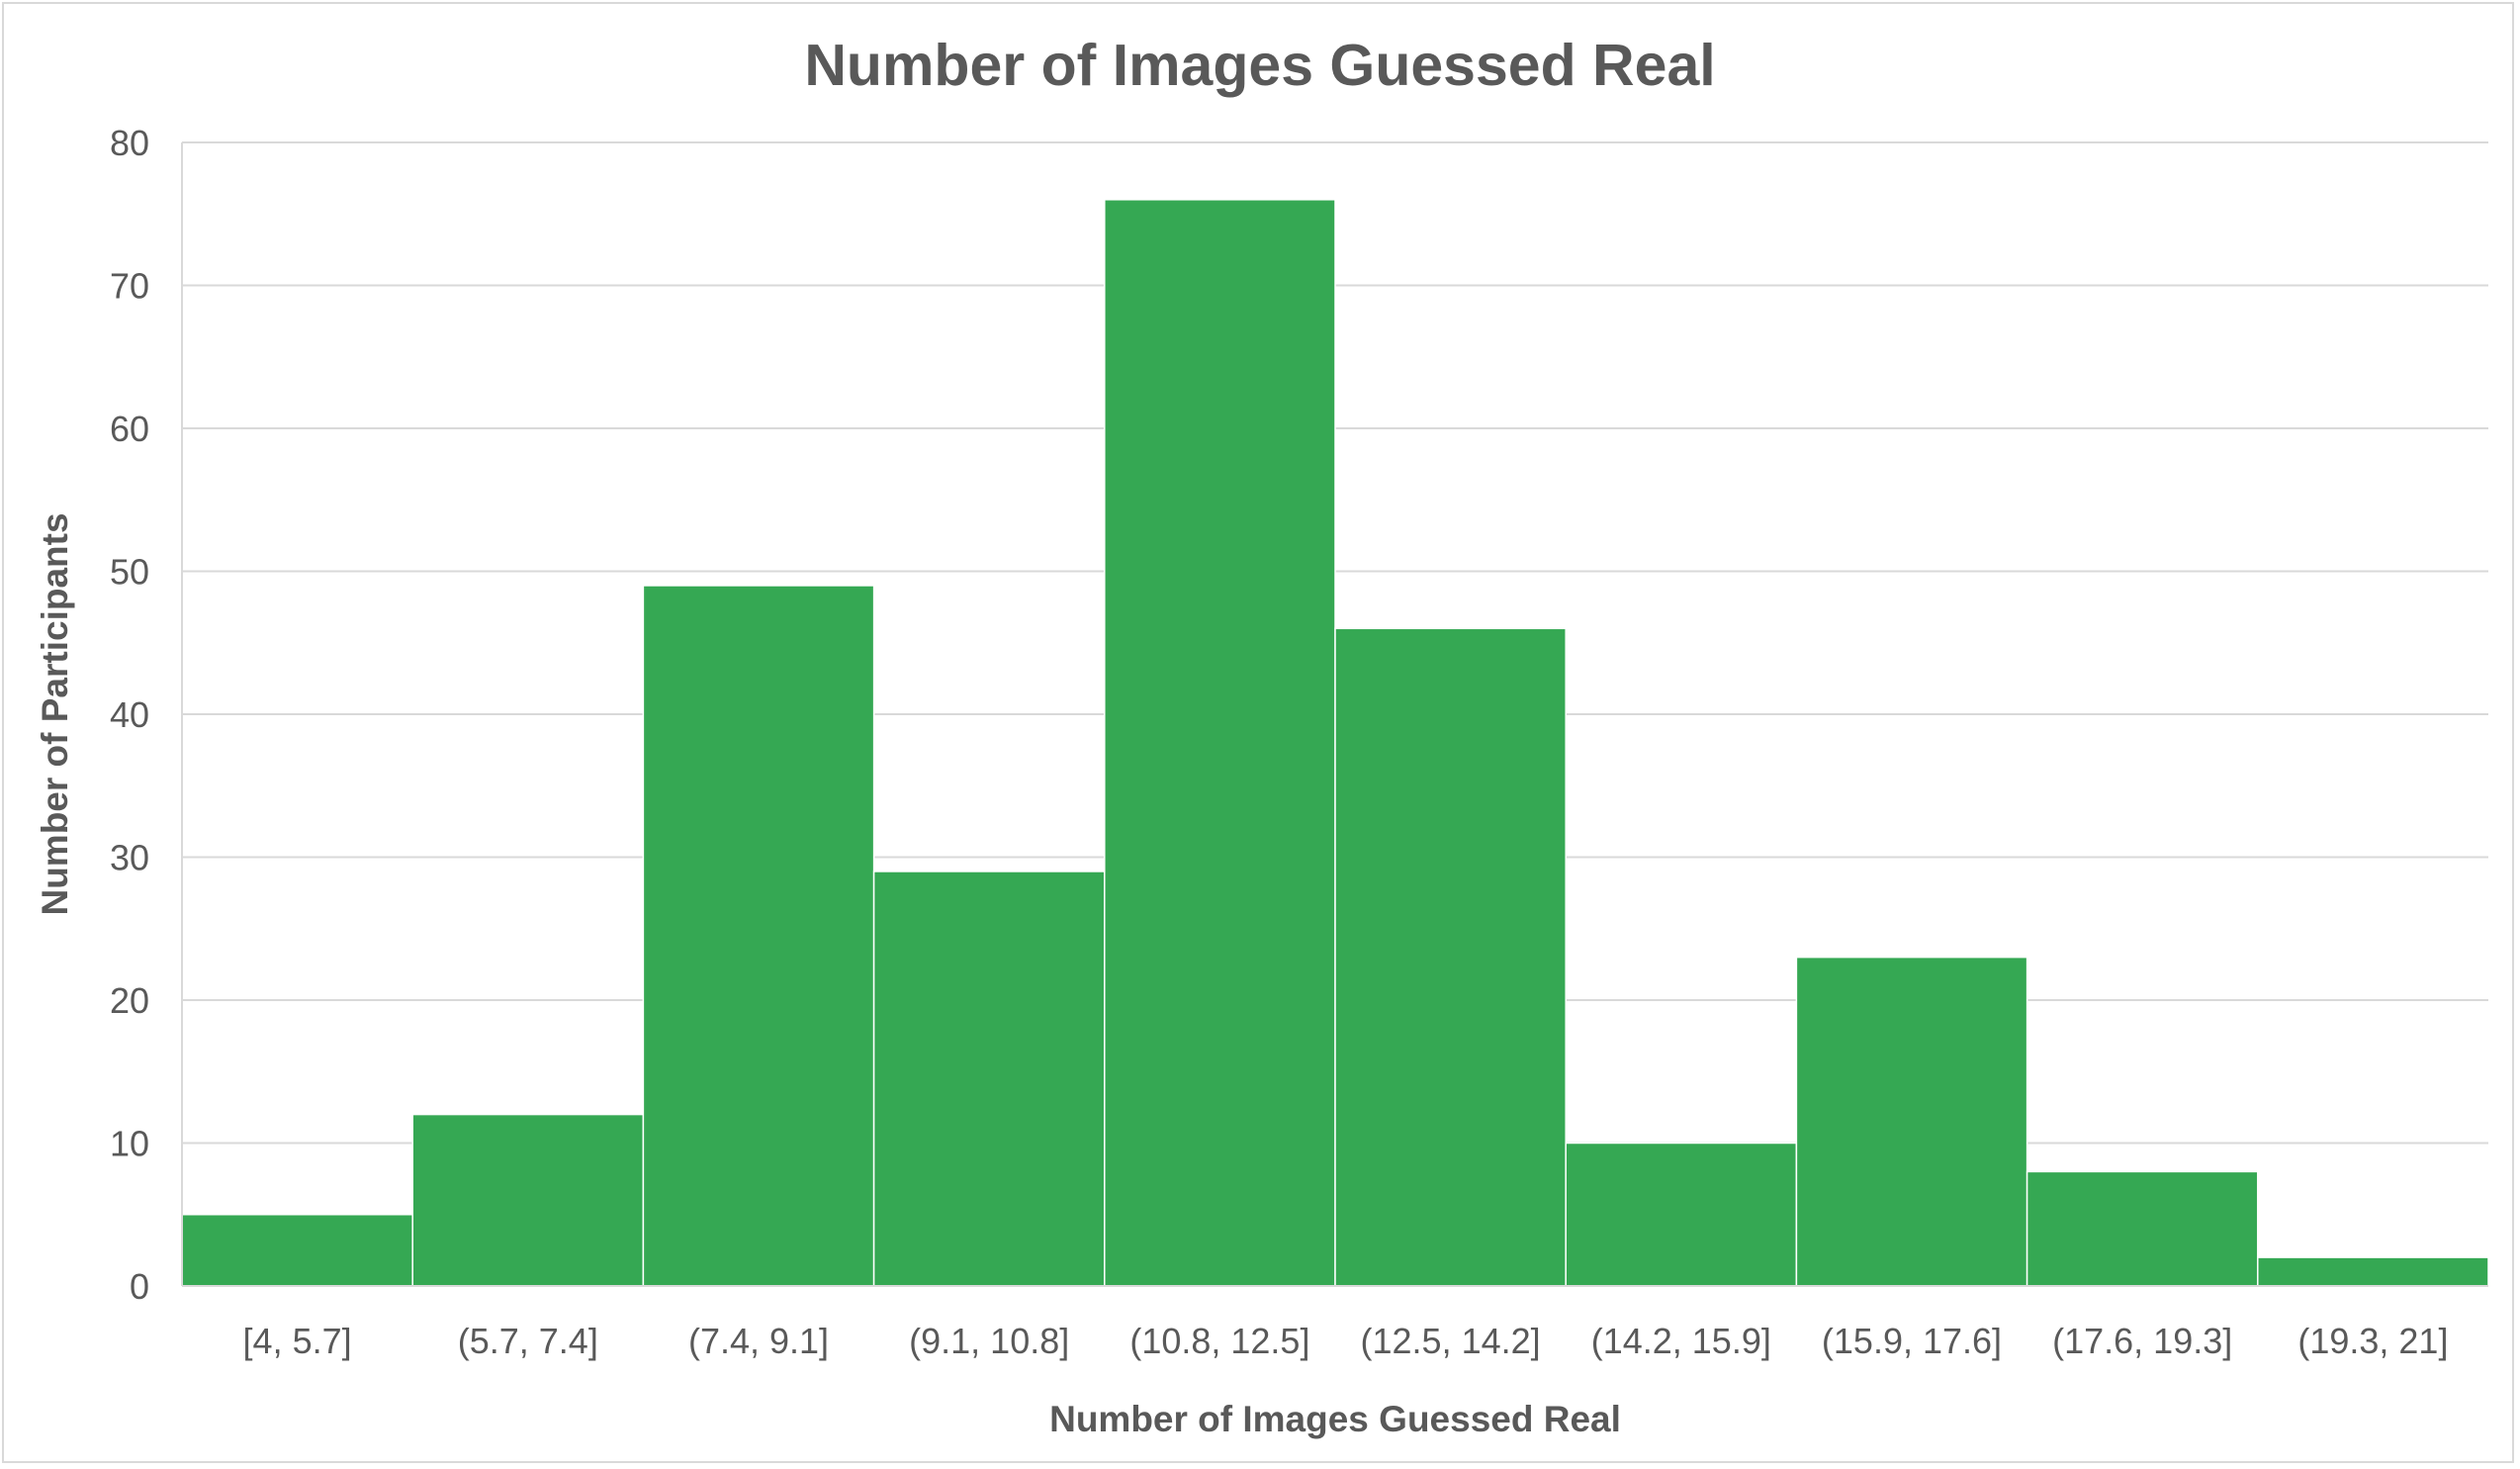 Image resolution: width=2520 pixels, height=1469 pixels. I want to click on y-tick-label: 50, so click(129, 572).